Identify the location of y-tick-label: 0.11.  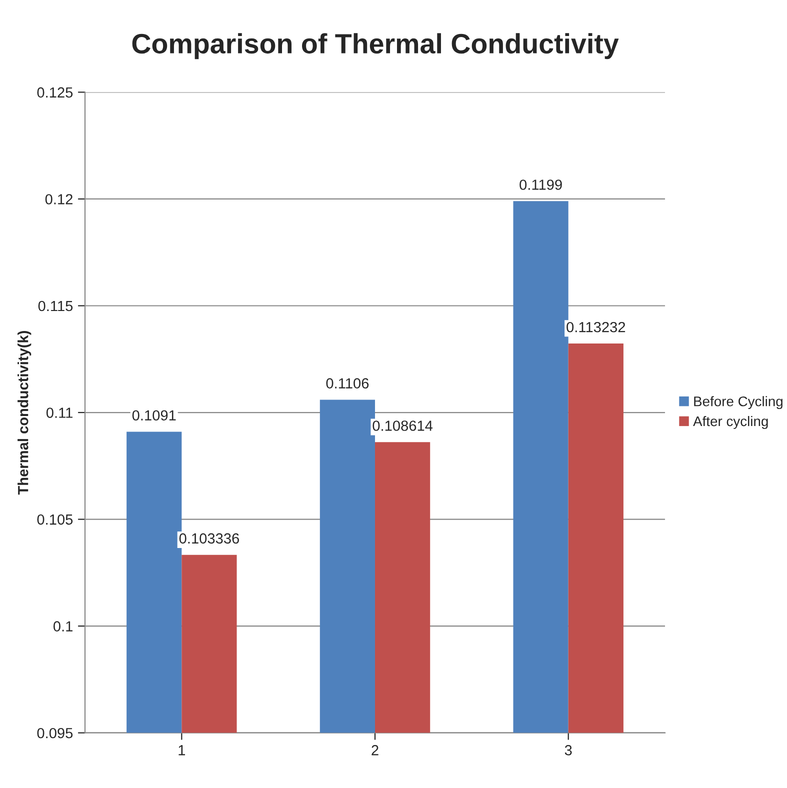
(59, 413).